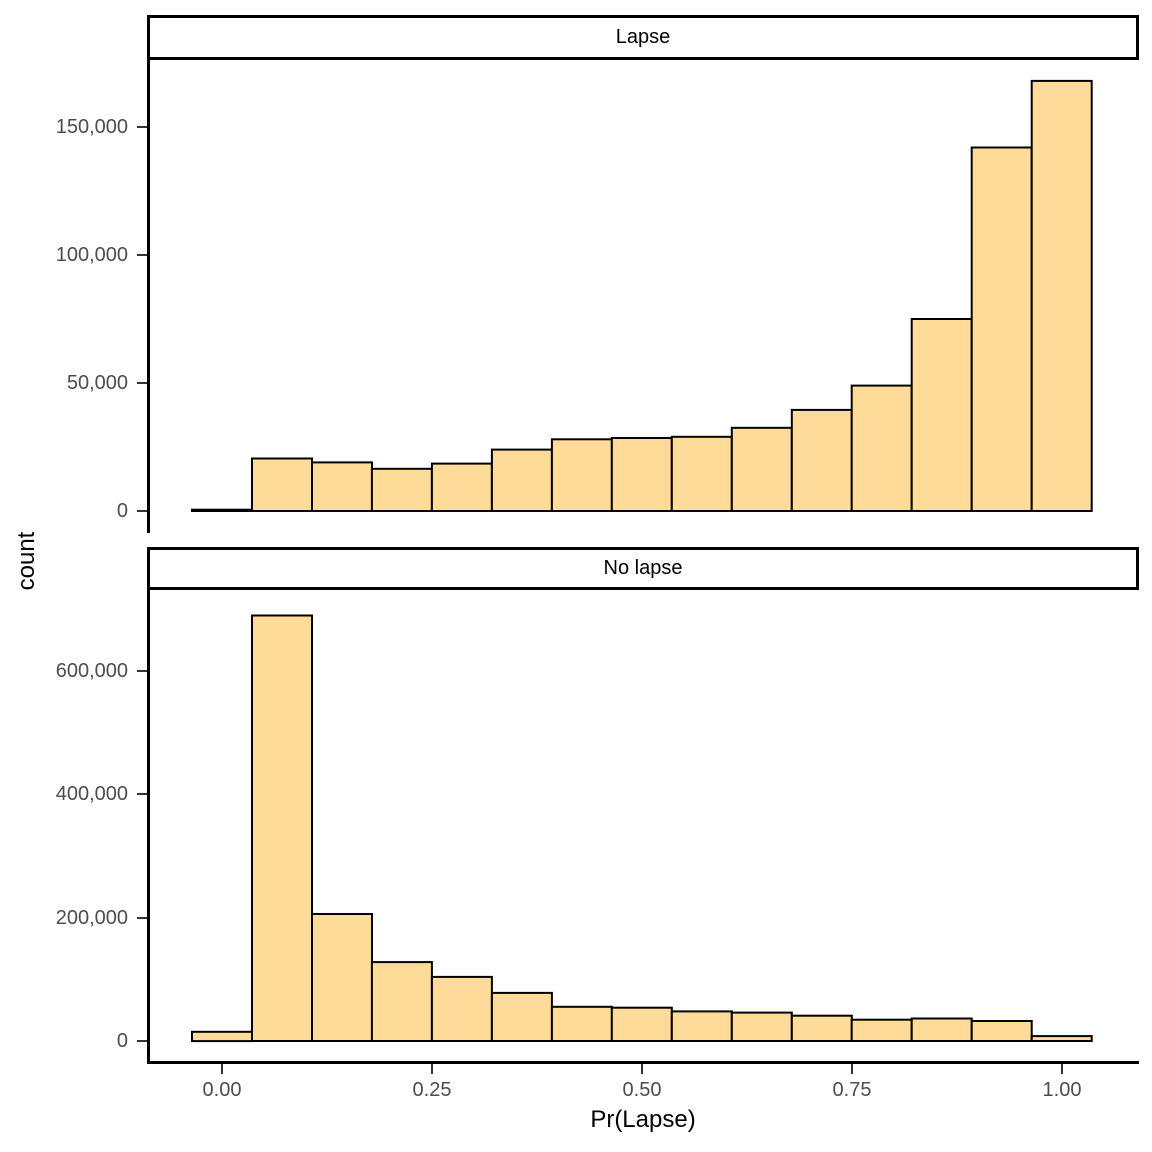  Describe the element at coordinates (91, 794) in the screenshot. I see `y-axis-tick-label: 400,000` at that location.